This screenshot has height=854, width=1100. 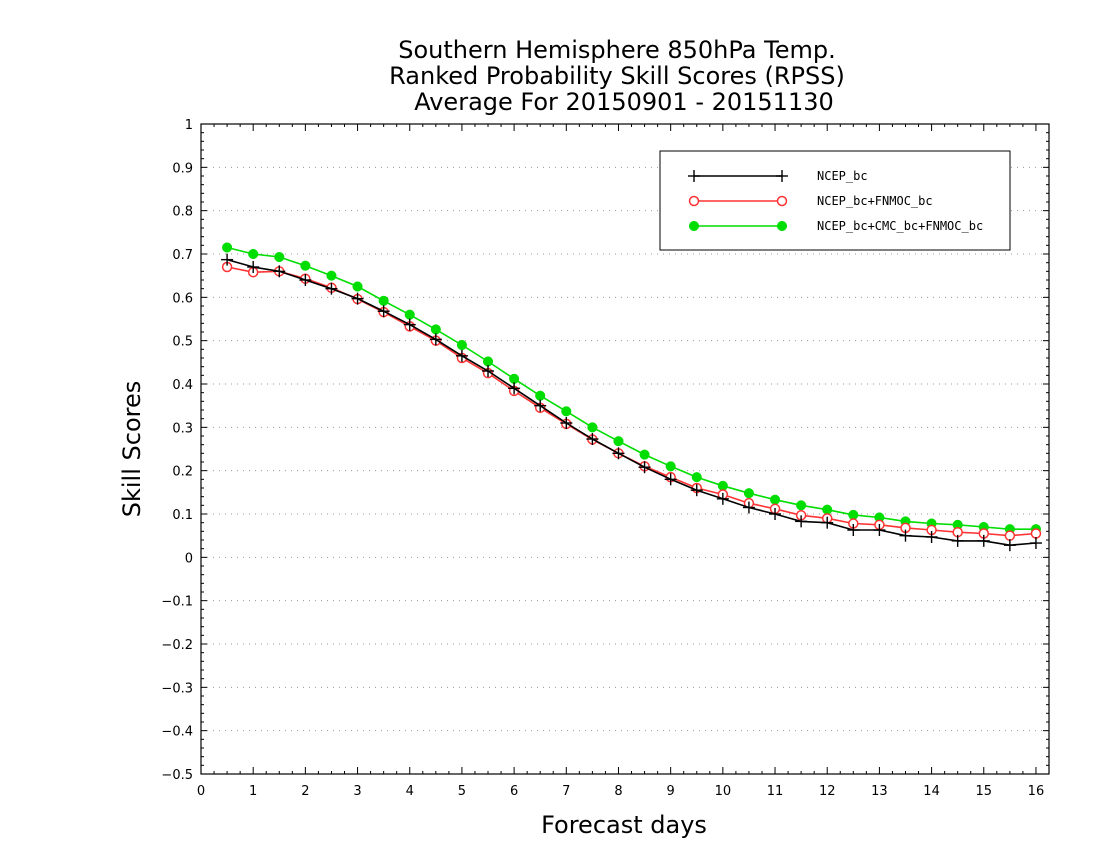 I want to click on legend-label: NCEP_bc, so click(x=842, y=176).